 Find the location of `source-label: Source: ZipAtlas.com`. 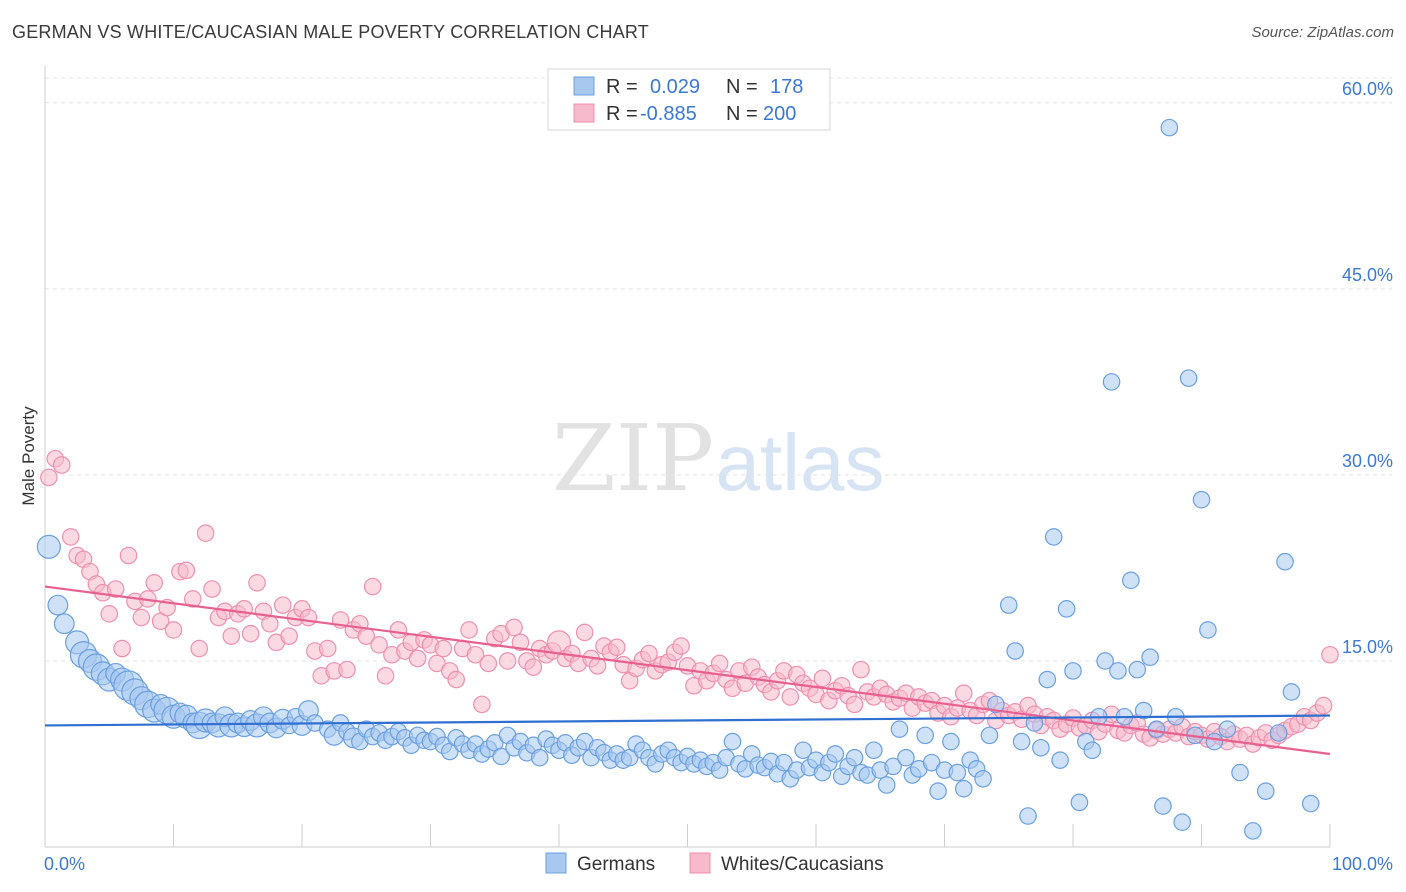

source-label: Source: ZipAtlas.com is located at coordinates (1322, 32).